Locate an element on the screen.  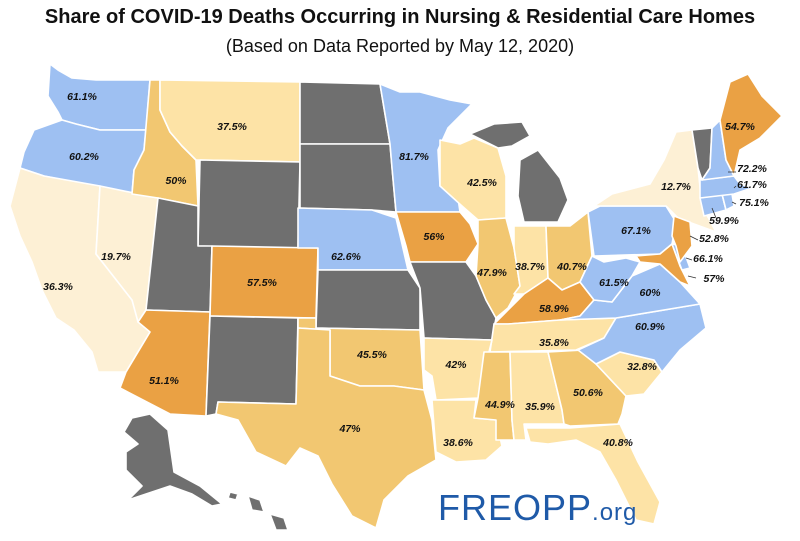
state-nd is located at coordinates (345, 113).